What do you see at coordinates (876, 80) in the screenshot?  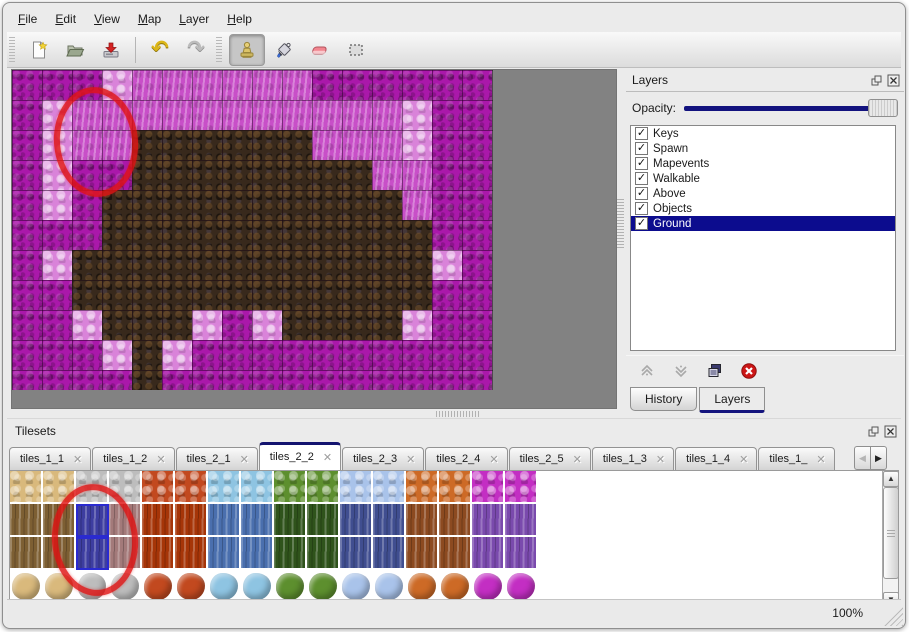 I see `float-icon` at bounding box center [876, 80].